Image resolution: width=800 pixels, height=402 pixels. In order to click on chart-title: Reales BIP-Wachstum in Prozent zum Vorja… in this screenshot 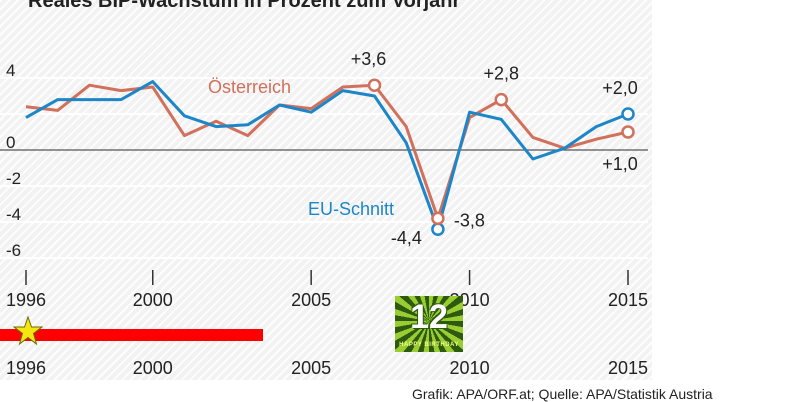, I will do `click(244, 6)`.